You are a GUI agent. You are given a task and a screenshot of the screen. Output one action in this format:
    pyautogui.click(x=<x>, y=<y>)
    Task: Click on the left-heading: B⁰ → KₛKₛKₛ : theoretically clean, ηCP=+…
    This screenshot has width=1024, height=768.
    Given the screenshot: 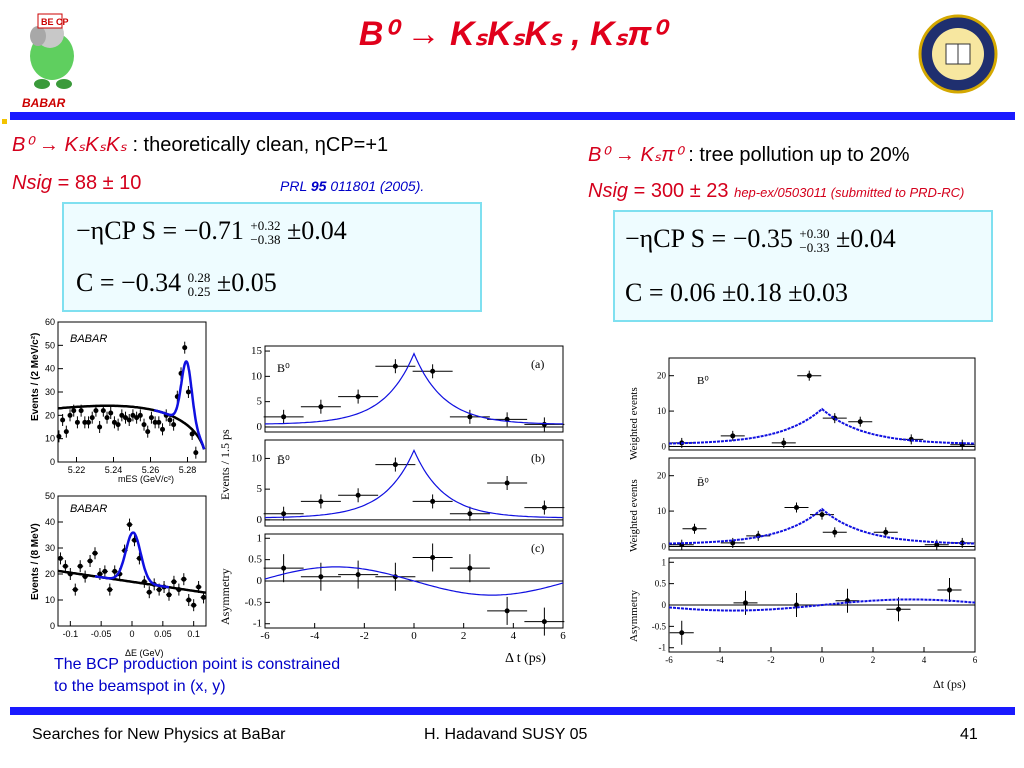 What is the action you would take?
    pyautogui.click(x=200, y=144)
    